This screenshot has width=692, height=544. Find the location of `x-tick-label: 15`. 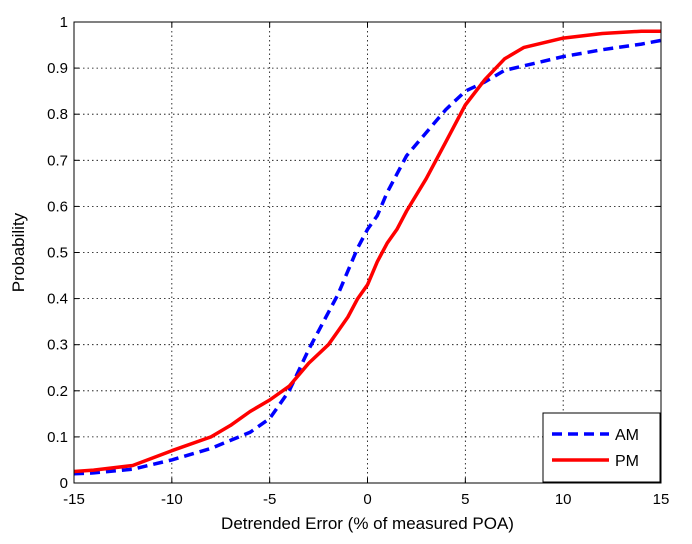

x-tick-label: 15 is located at coordinates (661, 499).